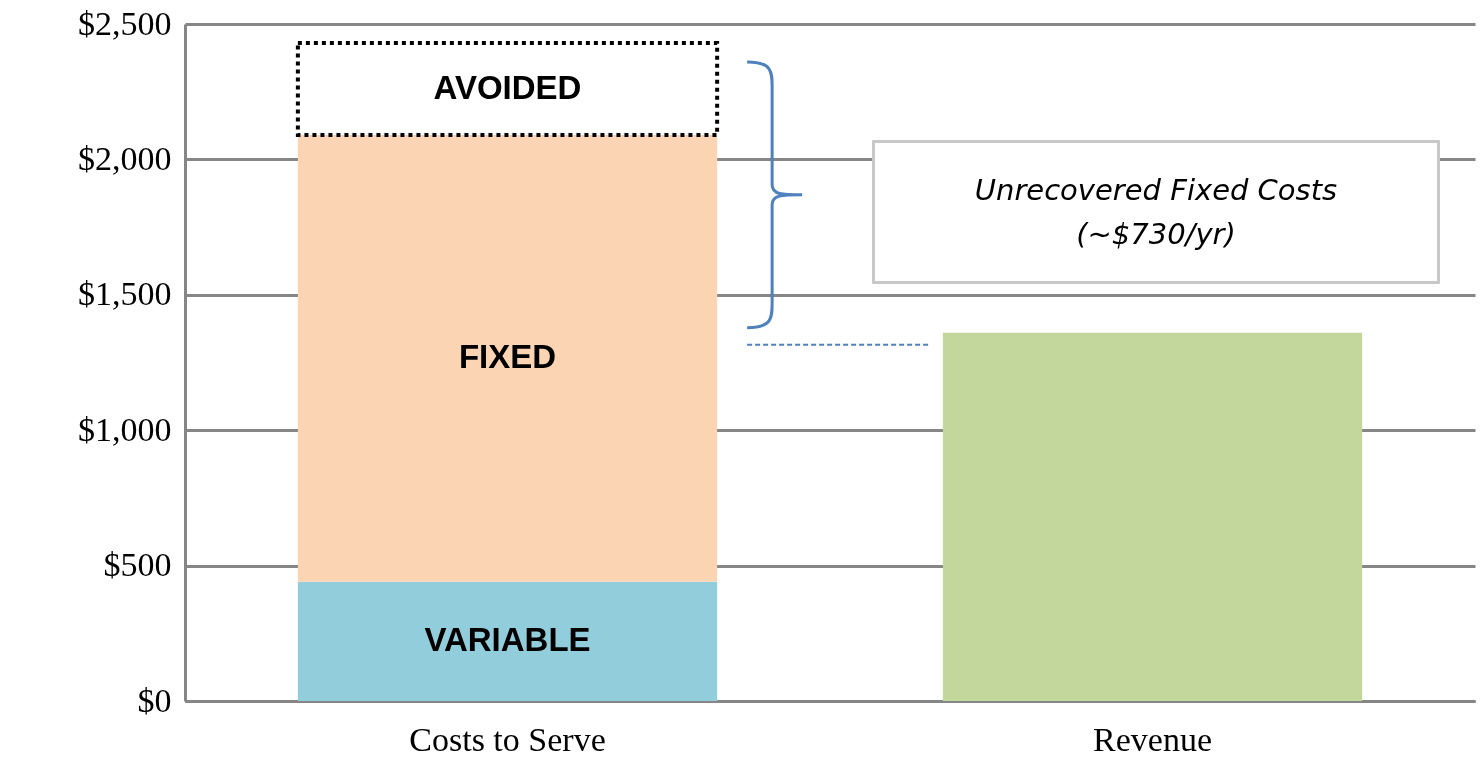  What do you see at coordinates (1156, 234) in the screenshot?
I see `annotation: (~$730/yr)` at bounding box center [1156, 234].